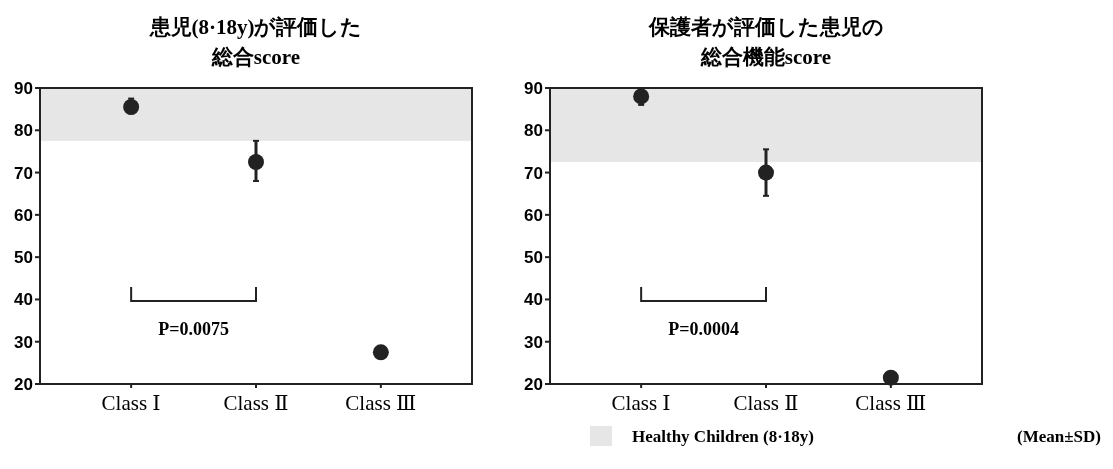 Image resolution: width=1113 pixels, height=469 pixels. I want to click on chart-title: 患児(8·18y)が評価した総合score, so click(255, 42).